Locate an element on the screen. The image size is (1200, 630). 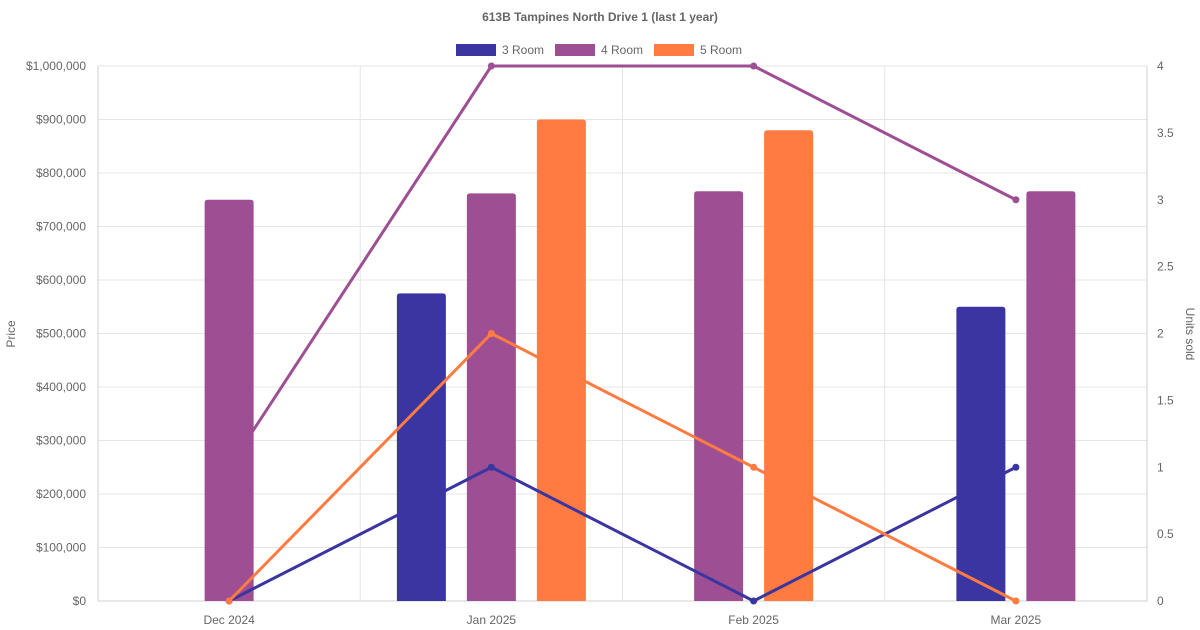
legend-item-4-room: 4 Room is located at coordinates (599, 50).